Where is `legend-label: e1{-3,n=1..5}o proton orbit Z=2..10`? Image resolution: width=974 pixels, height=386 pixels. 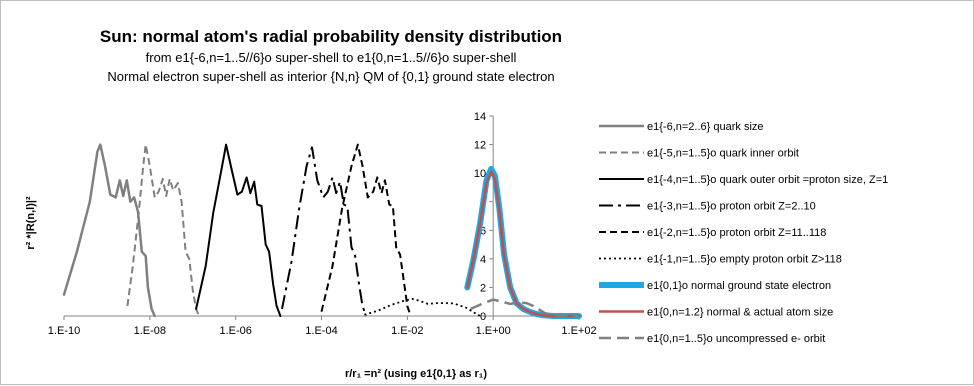 legend-label: e1{-3,n=1..5}o proton orbit Z=2..10 is located at coordinates (731, 207).